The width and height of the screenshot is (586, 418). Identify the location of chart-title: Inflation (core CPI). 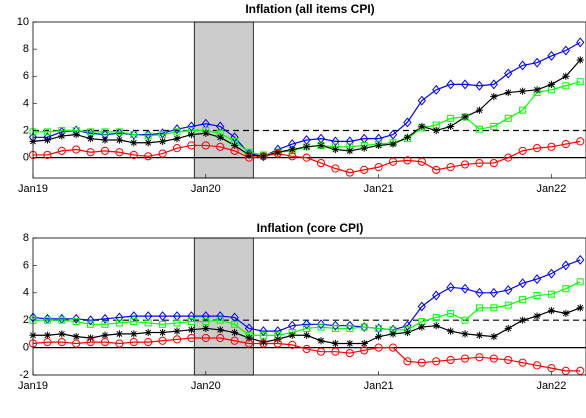
(310, 228).